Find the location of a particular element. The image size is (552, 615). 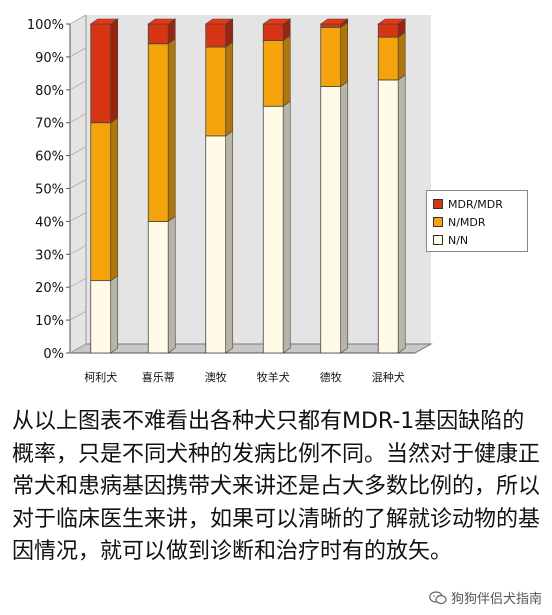

legend-item-n-mdr: N/MDR is located at coordinates (480, 222).